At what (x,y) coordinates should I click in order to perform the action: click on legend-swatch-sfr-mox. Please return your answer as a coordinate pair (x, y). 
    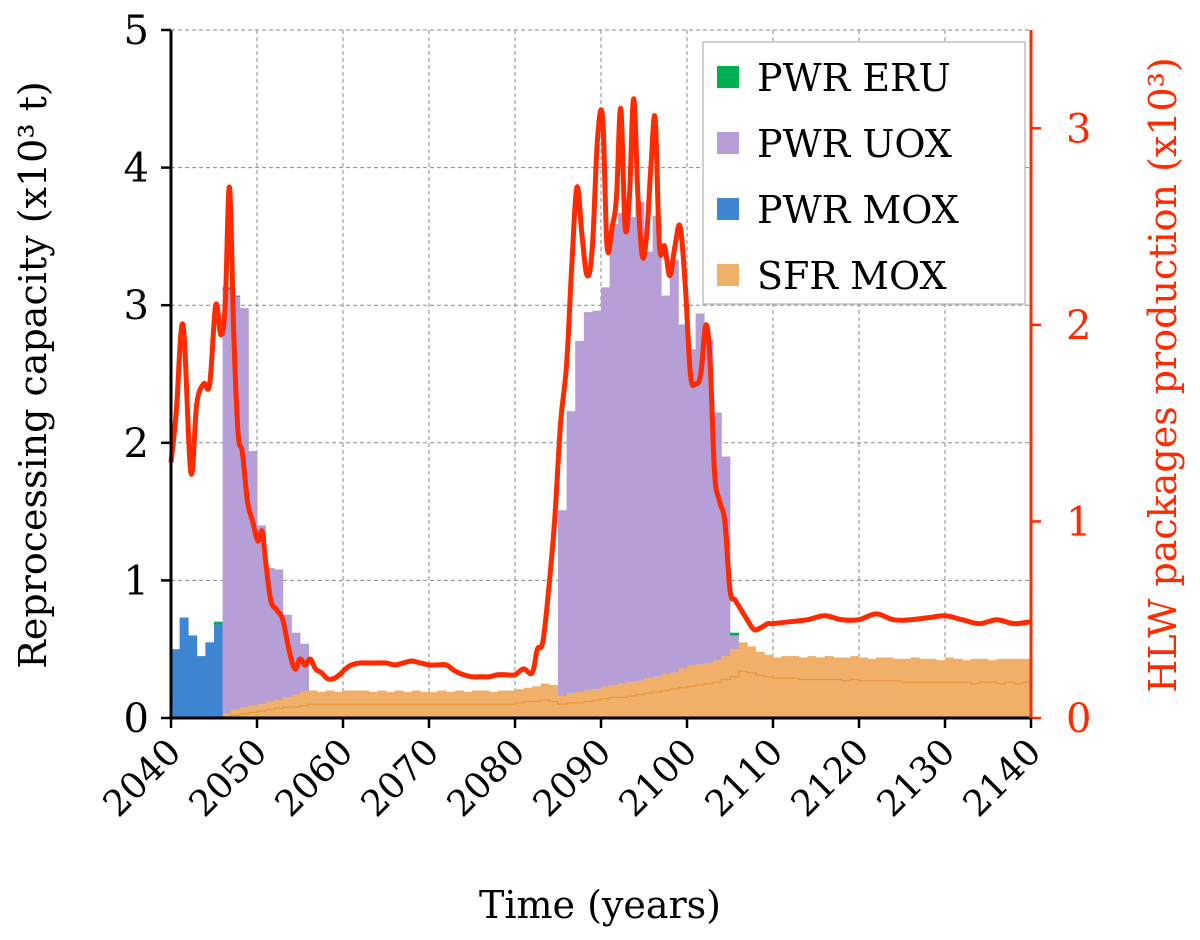
    Looking at the image, I should click on (728, 275).